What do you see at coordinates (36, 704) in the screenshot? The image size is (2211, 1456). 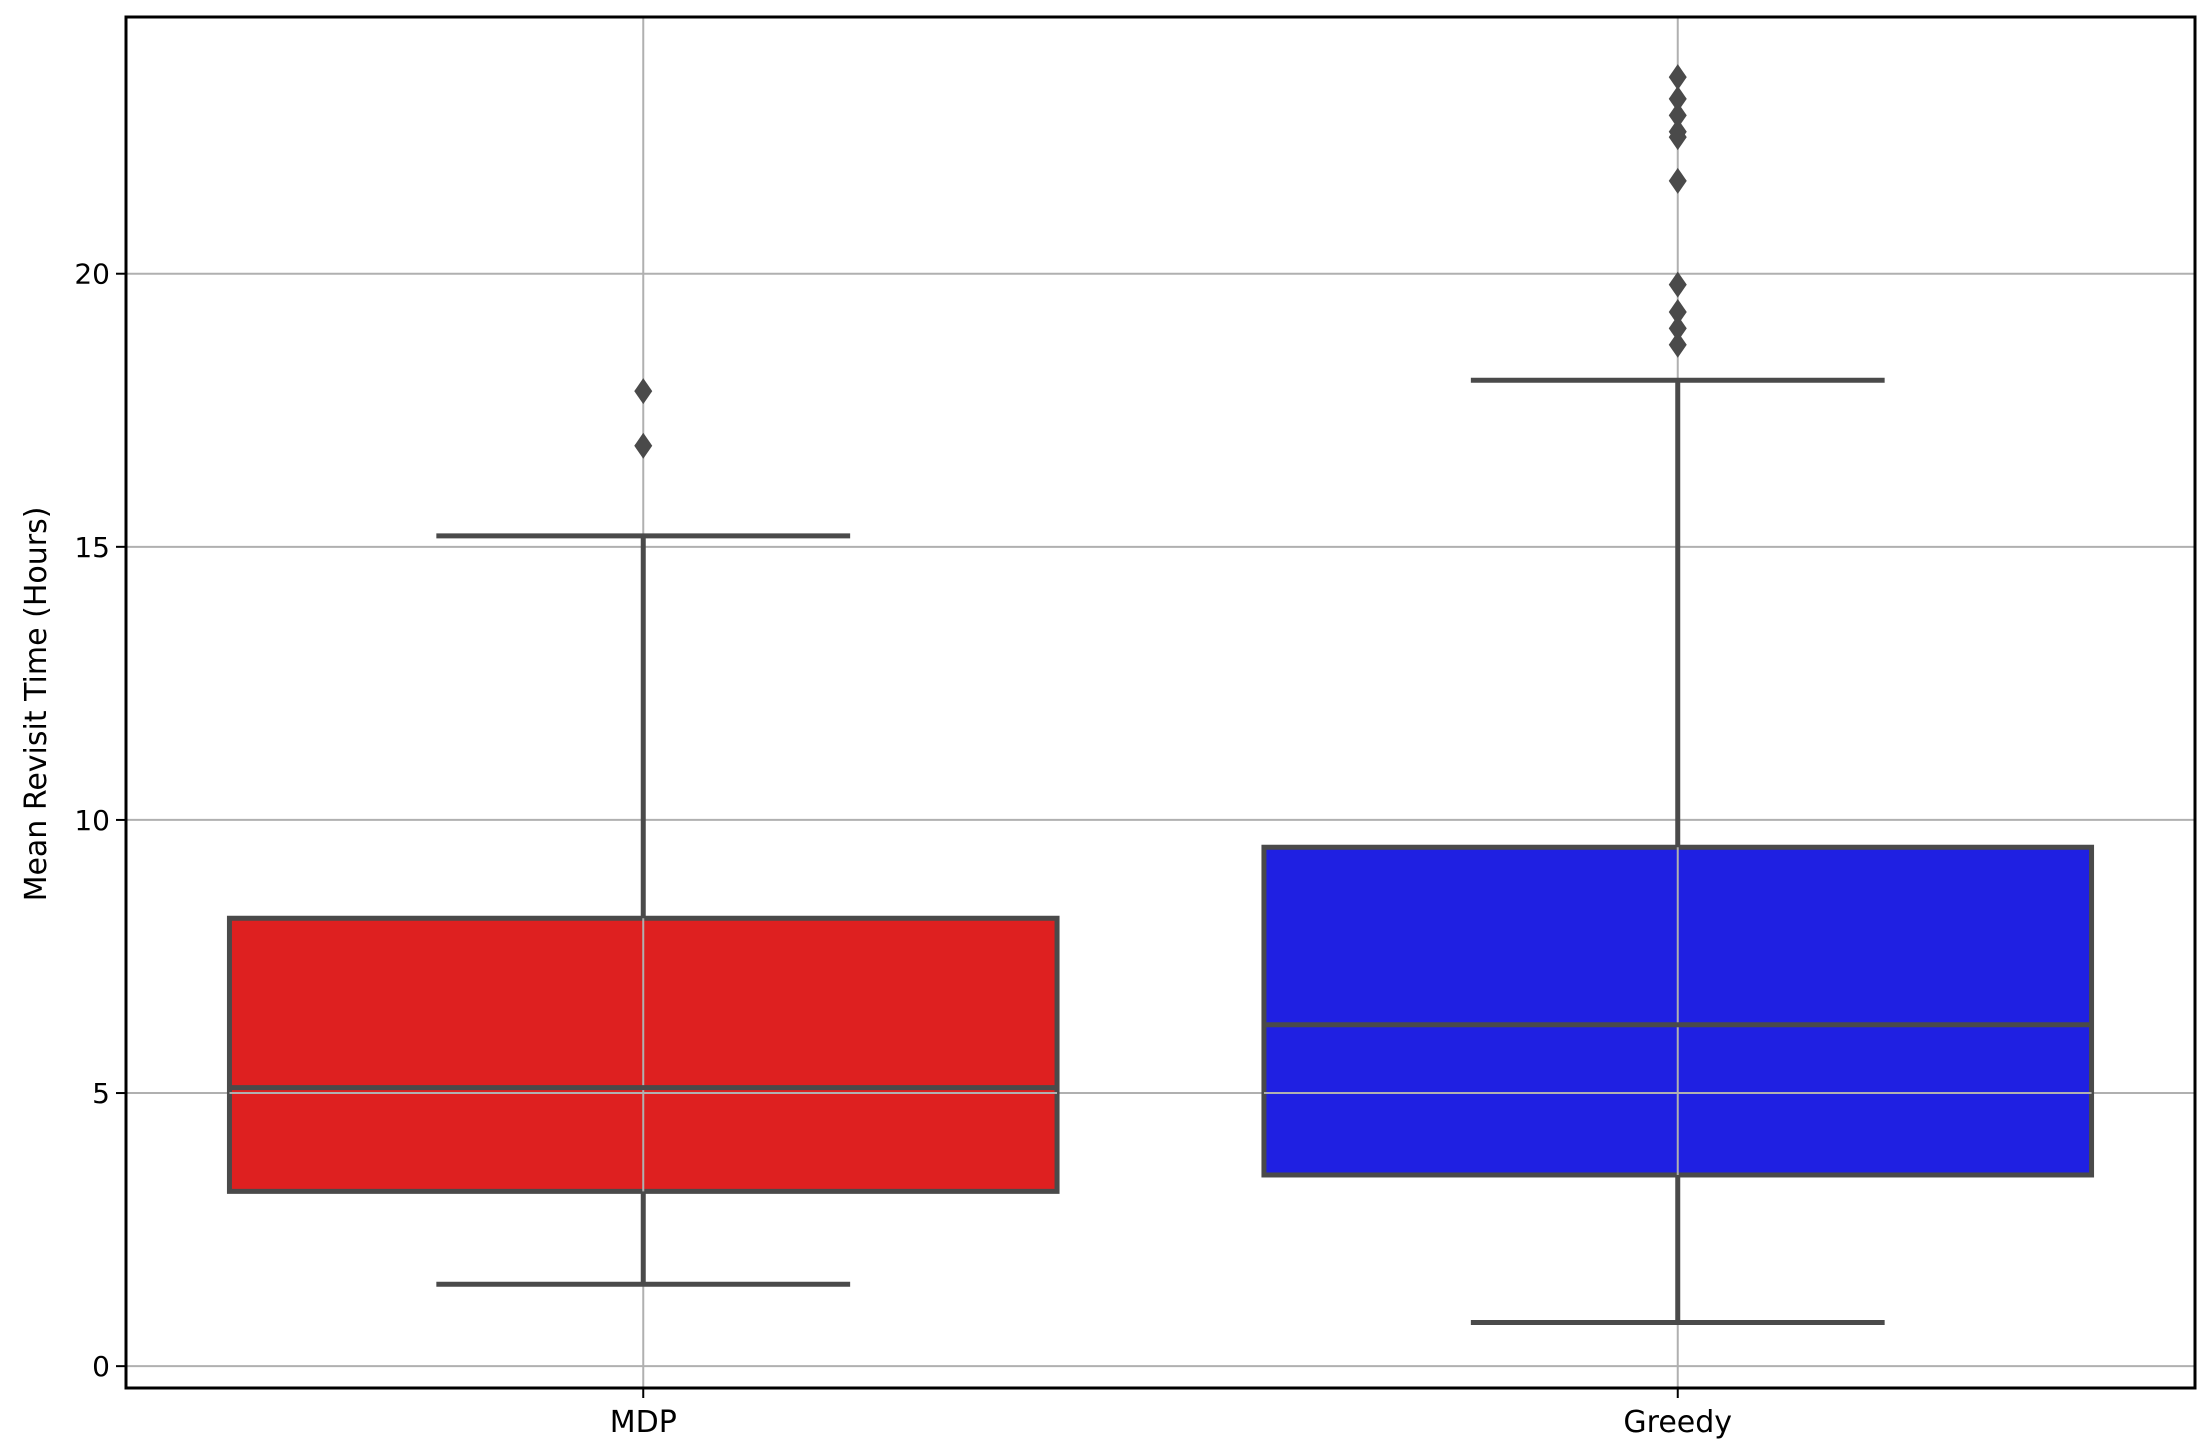 I see `y-axis-label: Mean Revisit Time (Hours)` at bounding box center [36, 704].